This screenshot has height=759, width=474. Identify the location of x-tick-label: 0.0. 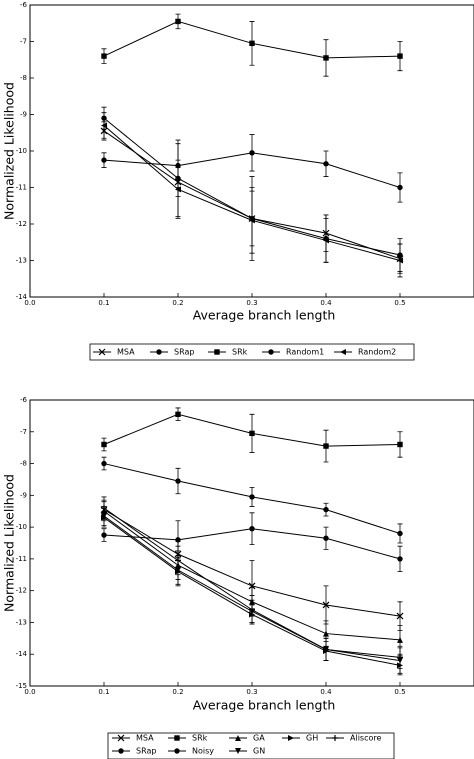
(29, 303).